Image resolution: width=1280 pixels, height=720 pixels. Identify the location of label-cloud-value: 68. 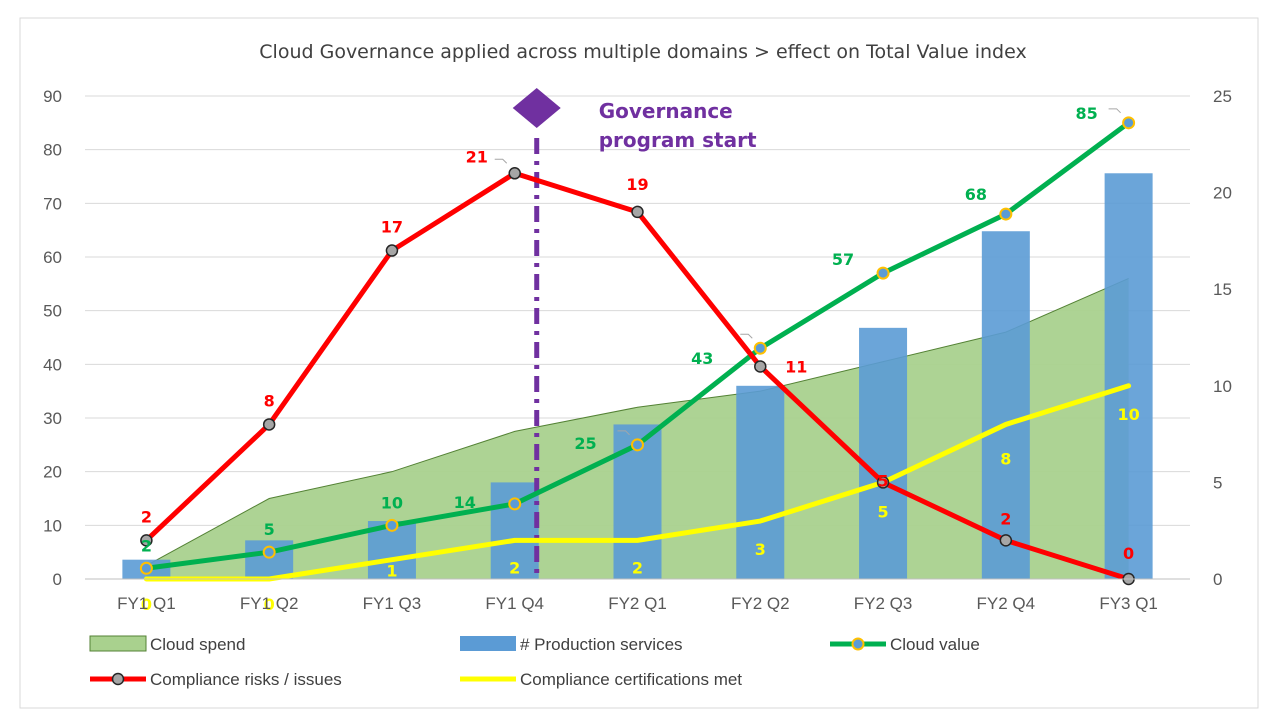
(976, 194).